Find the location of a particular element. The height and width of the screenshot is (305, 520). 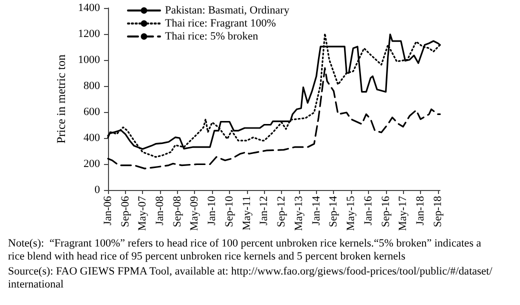

legend-label: Thai rice: Fragrant 100% is located at coordinates (220, 24).